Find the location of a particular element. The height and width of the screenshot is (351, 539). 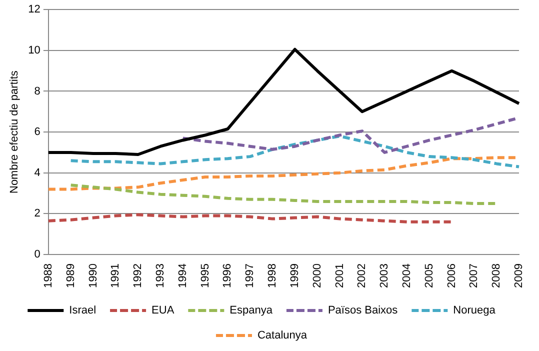

y-tick-label: 0 is located at coordinates (37, 254).